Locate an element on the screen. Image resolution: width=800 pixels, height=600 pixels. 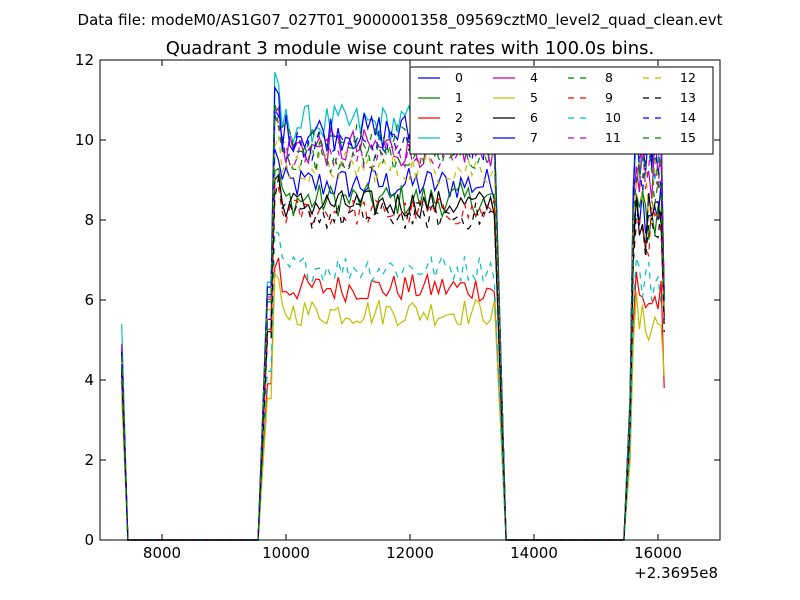
legend-label-7: 7 is located at coordinates (534, 137).